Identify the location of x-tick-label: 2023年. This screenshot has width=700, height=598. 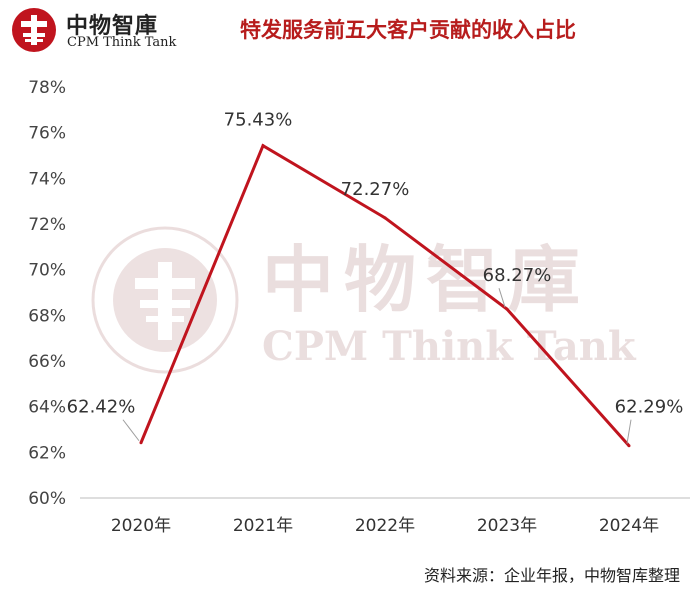
(507, 526).